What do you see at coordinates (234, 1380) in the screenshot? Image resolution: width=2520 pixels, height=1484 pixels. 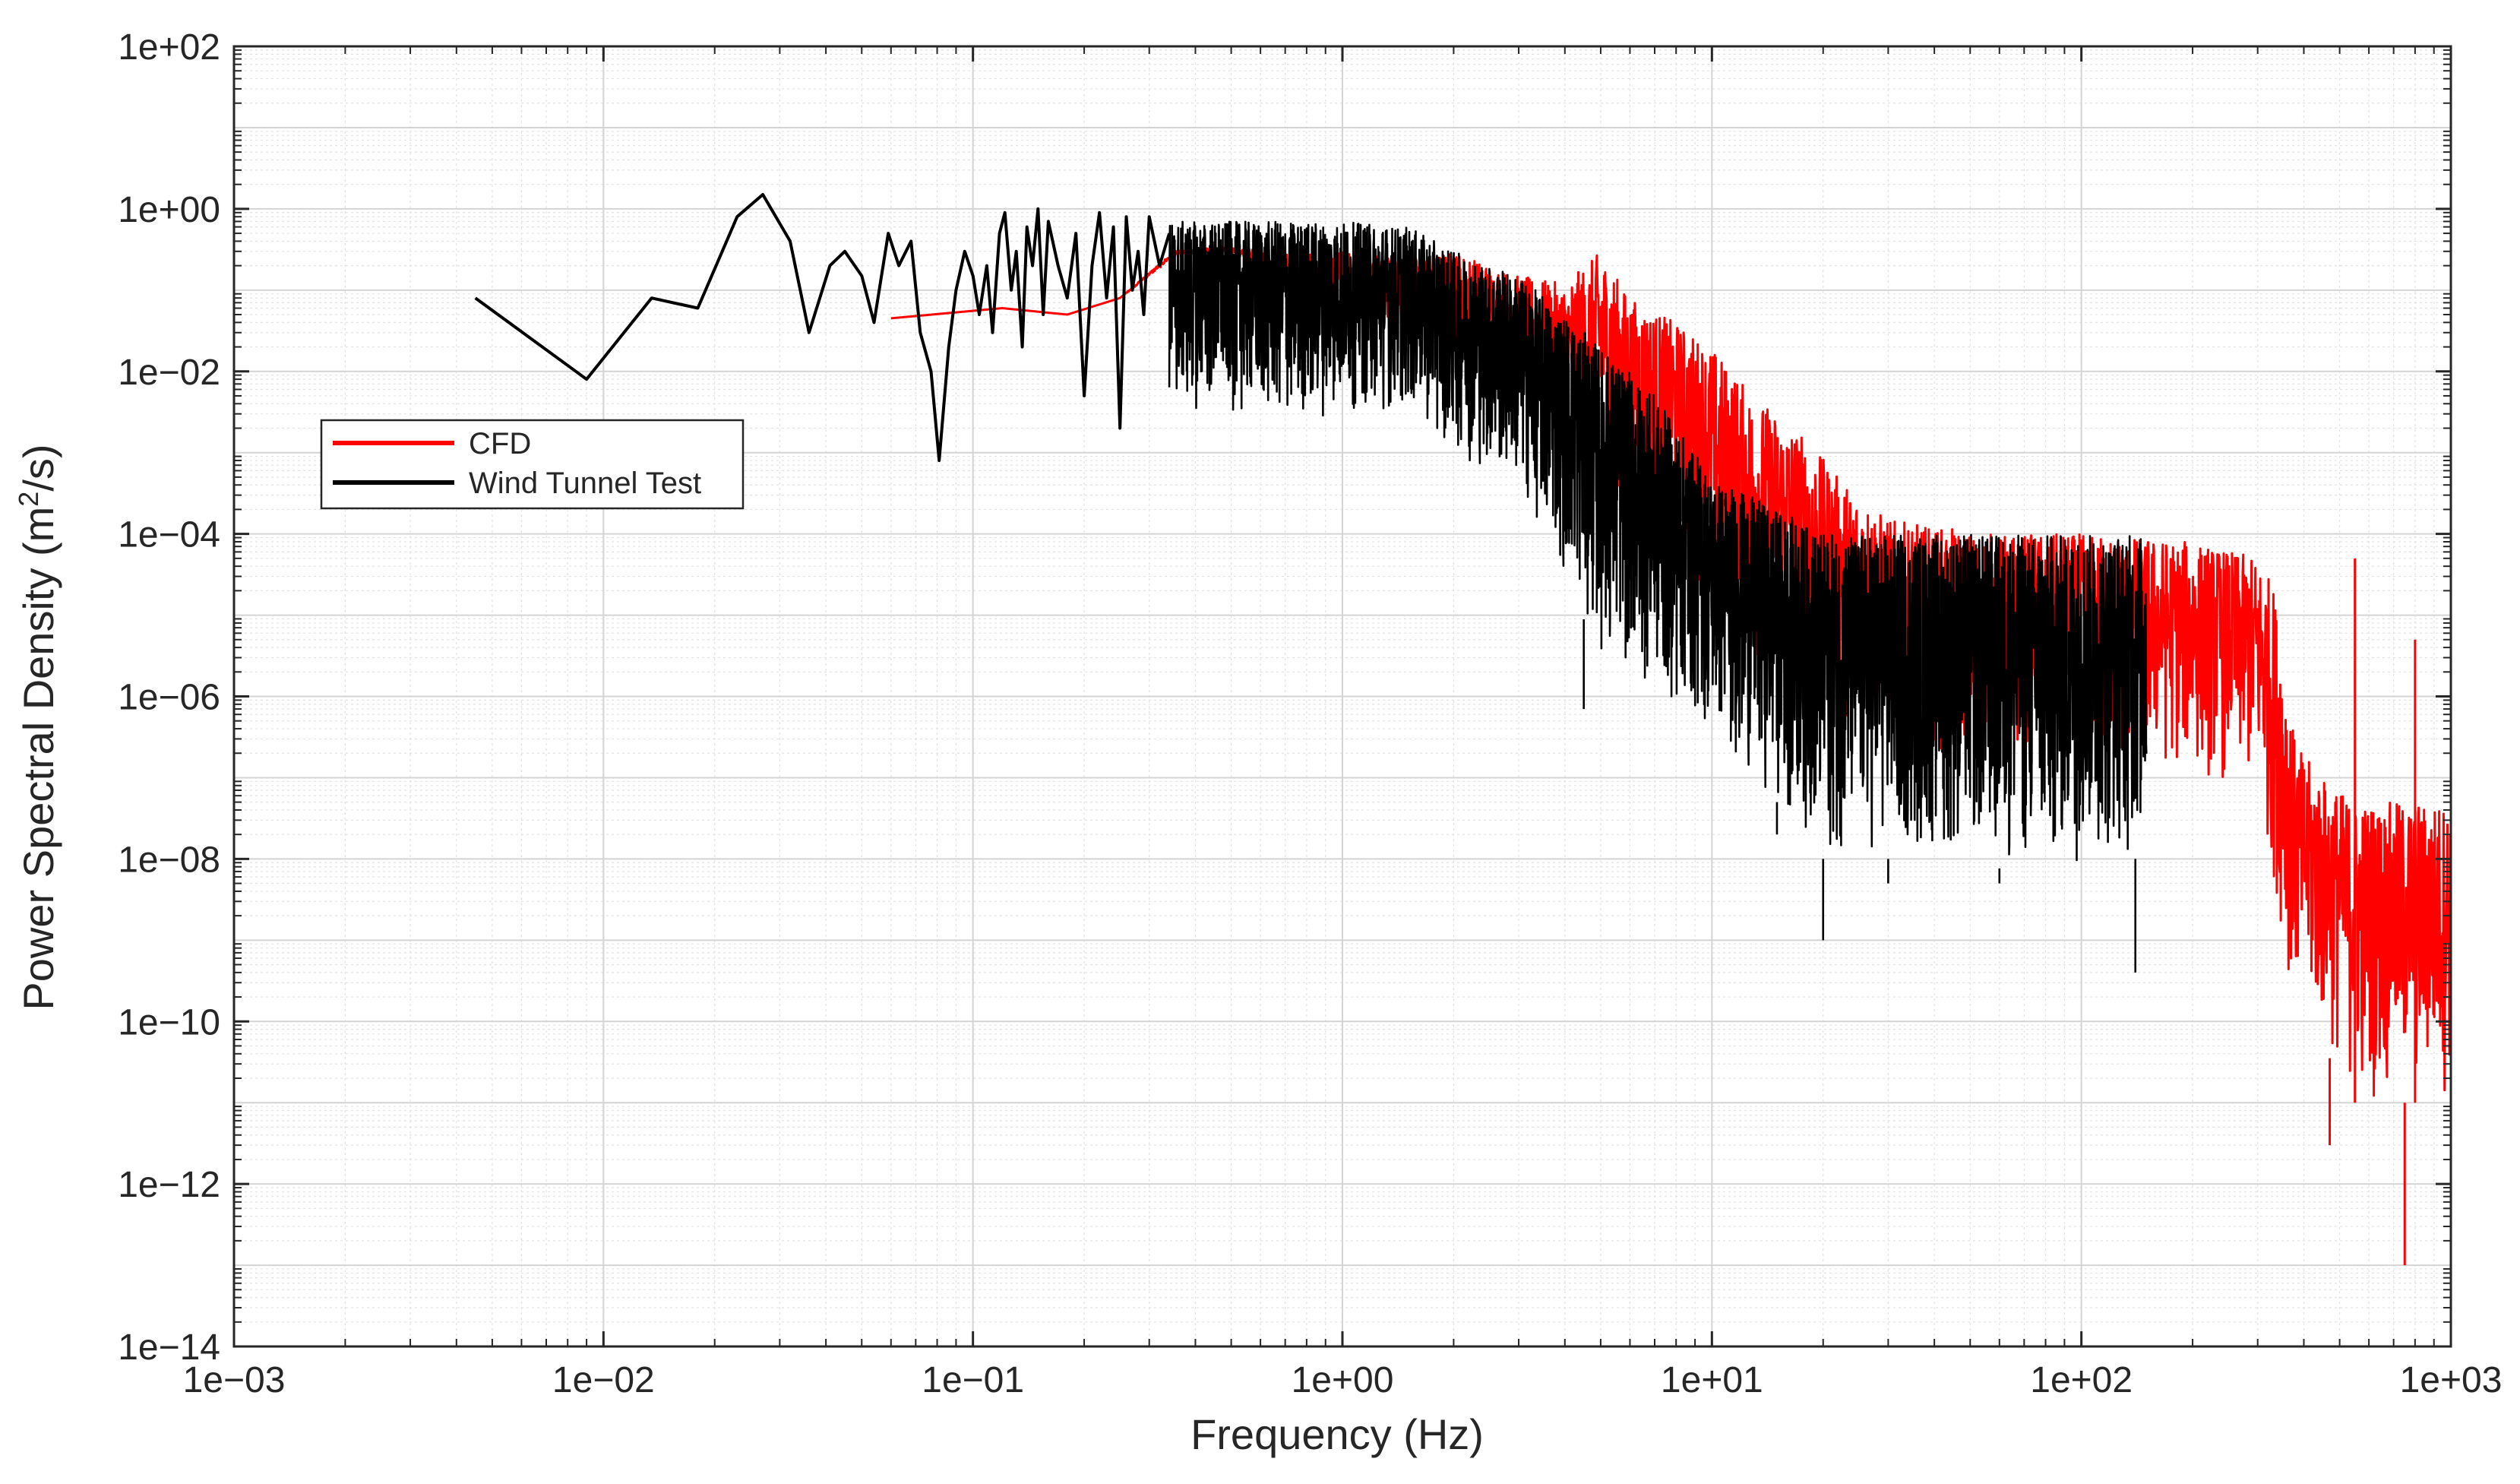 I see `x-tick-label: 1e−03` at bounding box center [234, 1380].